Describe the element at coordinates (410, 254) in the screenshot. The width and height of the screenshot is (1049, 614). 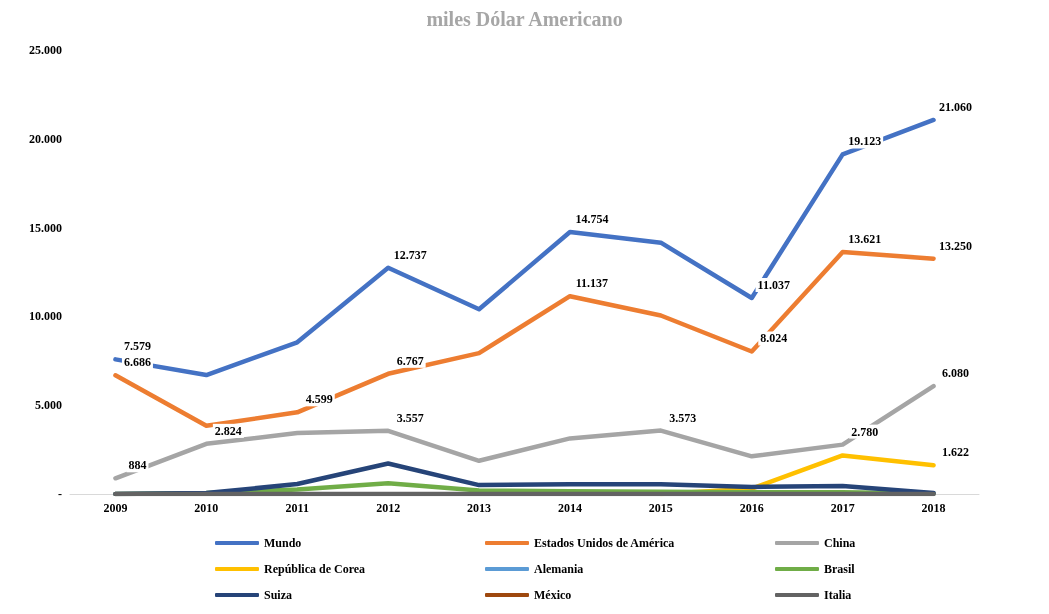
I see `data-label: 12.737` at that location.